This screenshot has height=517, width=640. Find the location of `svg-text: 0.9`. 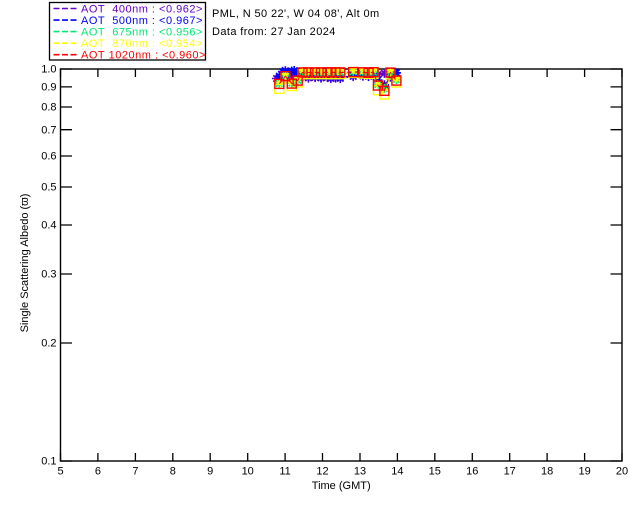

svg-text: 0.9 is located at coordinates (48, 88).